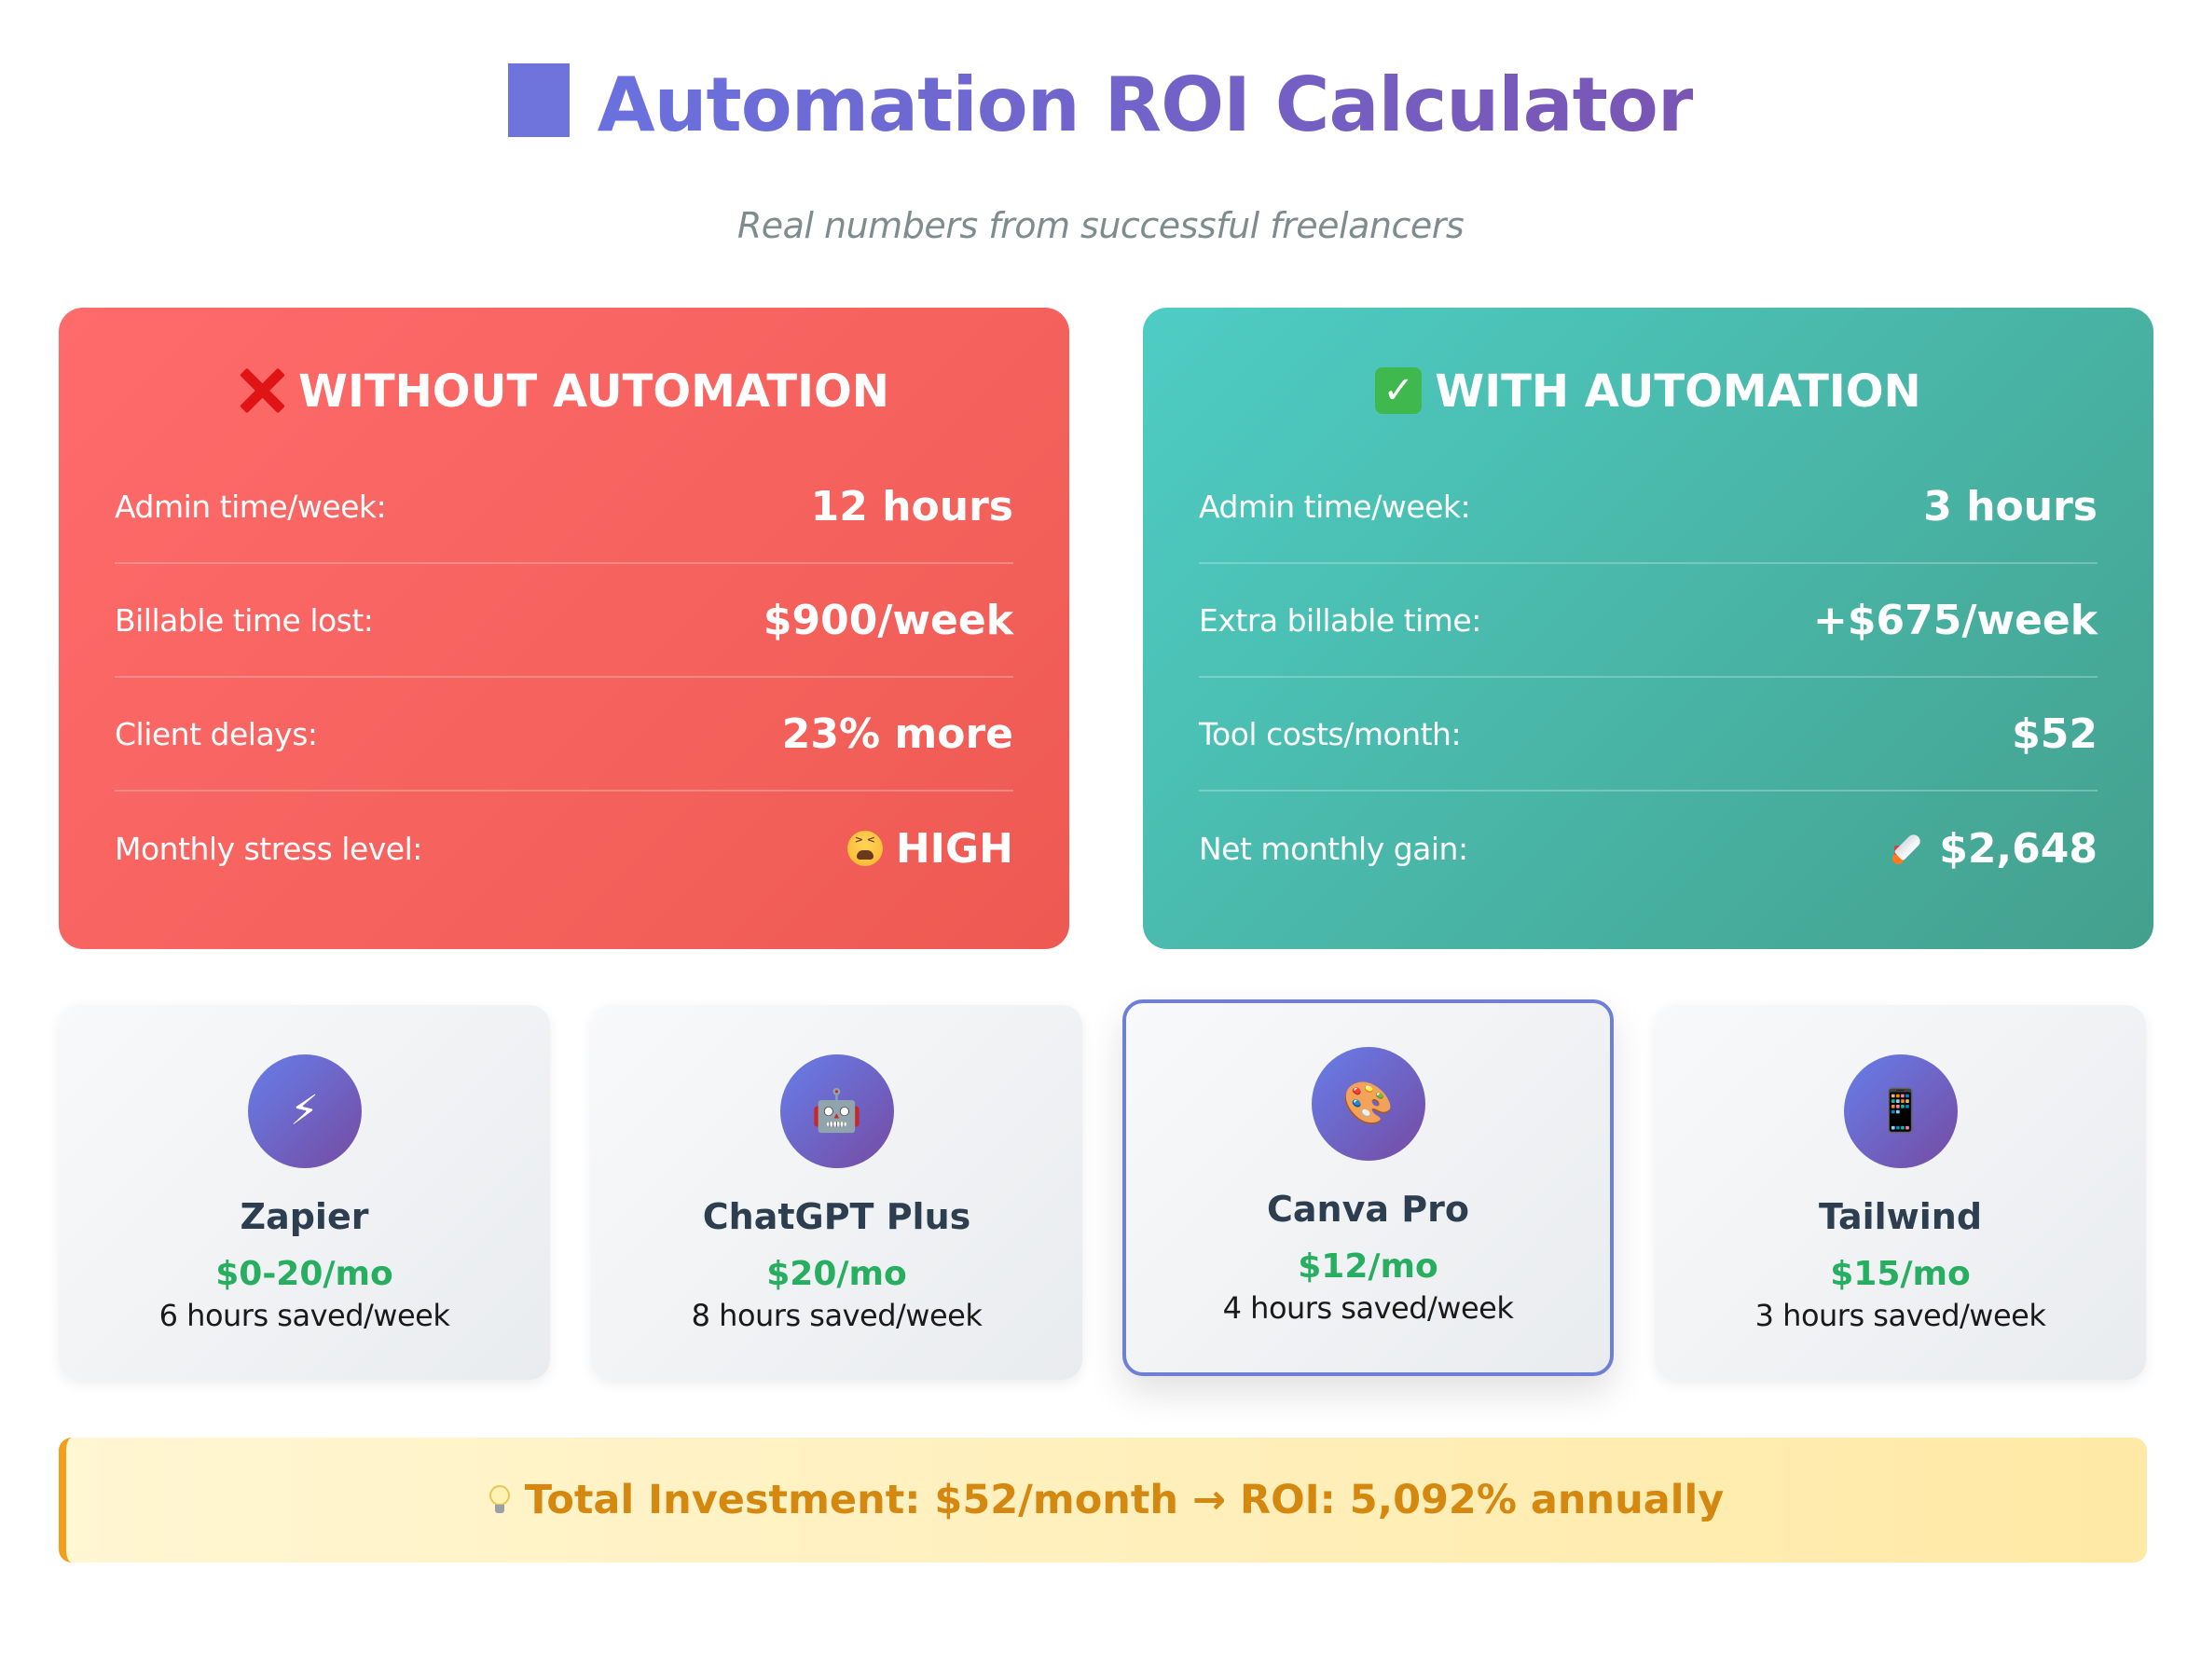 Image resolution: width=2201 pixels, height=1680 pixels. I want to click on net-gain-value: $2,648, so click(2019, 848).